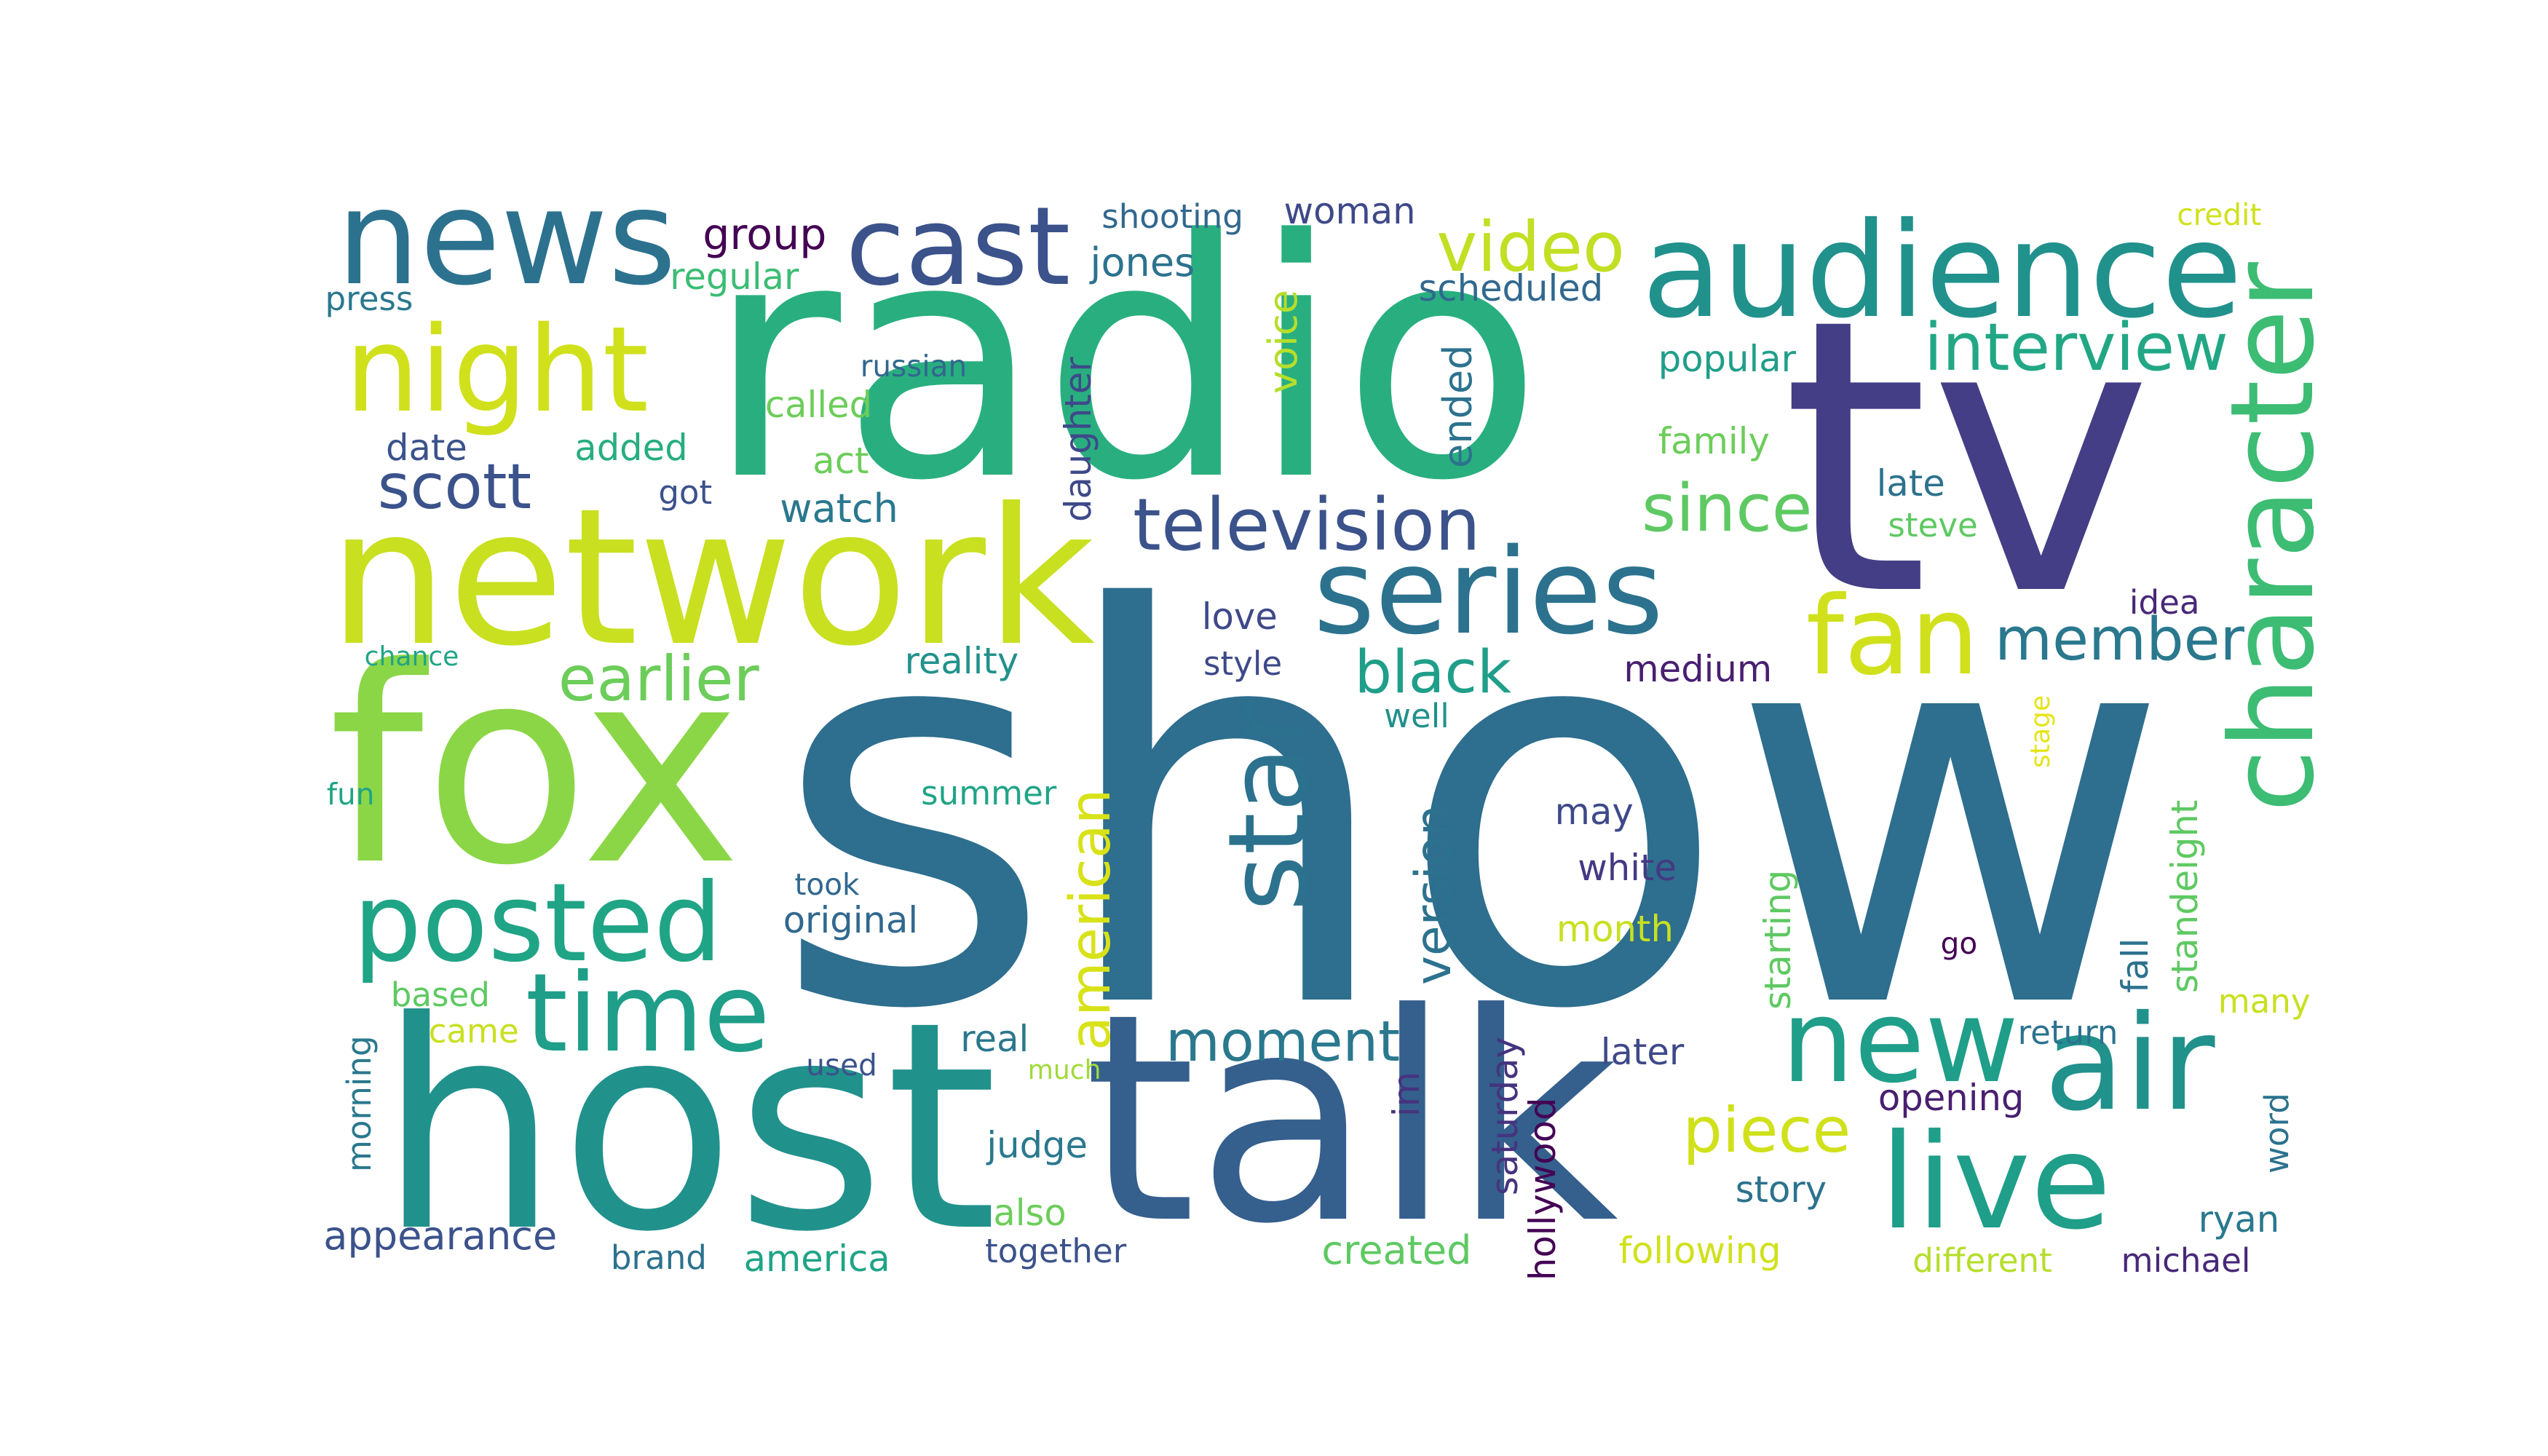  Describe the element at coordinates (454, 486) in the screenshot. I see `word-scott: scott` at that location.